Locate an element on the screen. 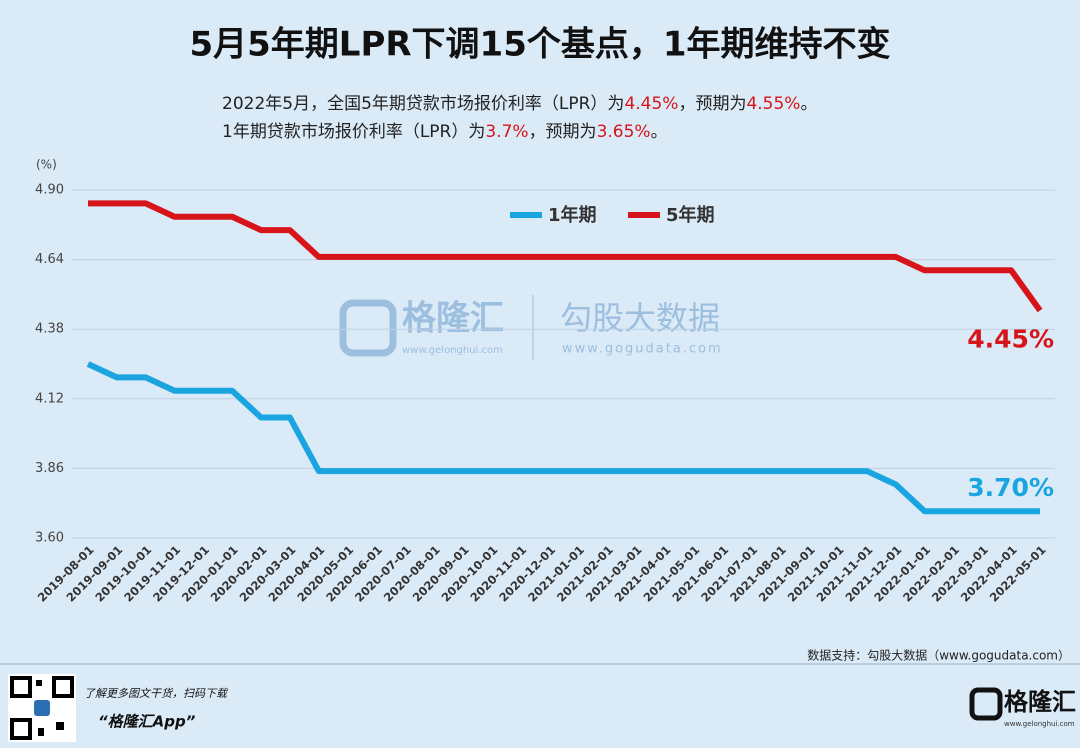 This screenshot has width=1080, height=748. watermark-partner-url: www.gogudata.com is located at coordinates (642, 349).